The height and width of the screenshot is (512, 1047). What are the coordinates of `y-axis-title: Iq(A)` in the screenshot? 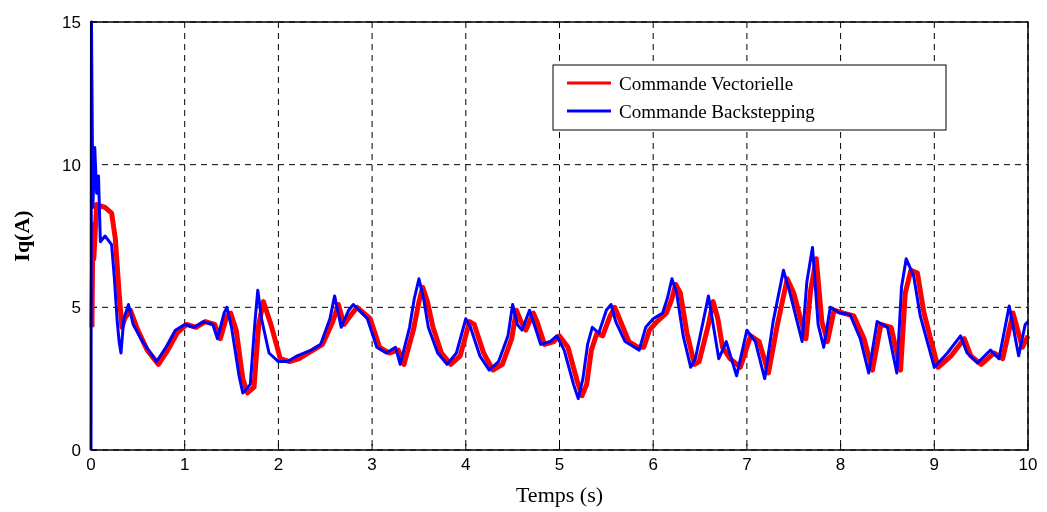 It's located at (21, 236).